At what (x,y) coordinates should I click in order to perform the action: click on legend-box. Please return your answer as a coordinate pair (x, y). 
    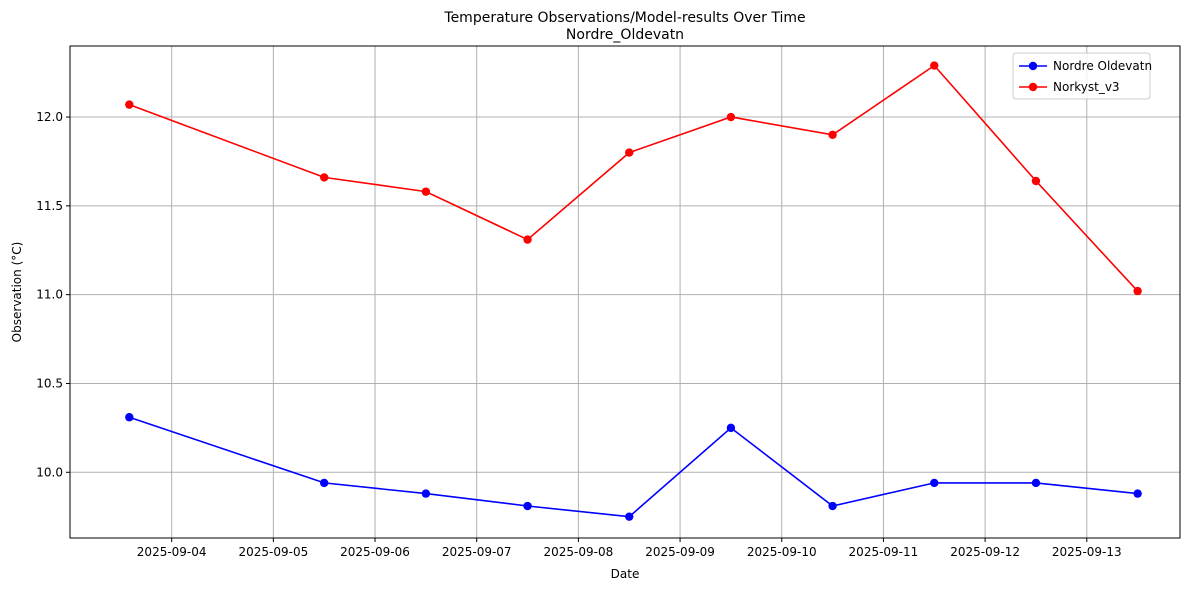
    Looking at the image, I should click on (1081, 76).